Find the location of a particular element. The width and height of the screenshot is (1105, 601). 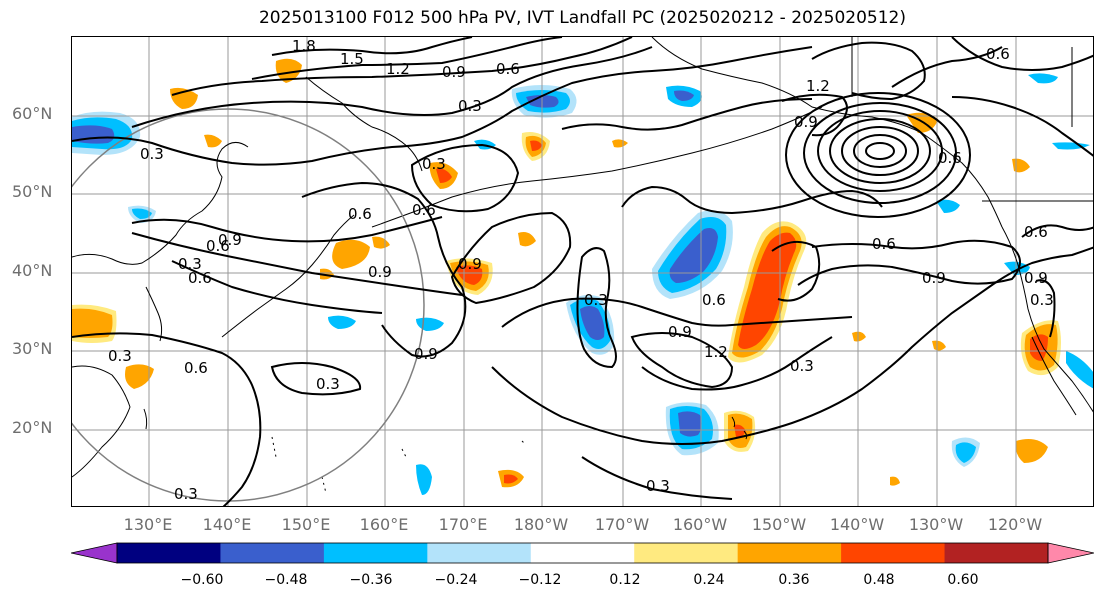

coastline-kamchatka is located at coordinates (364, 124).